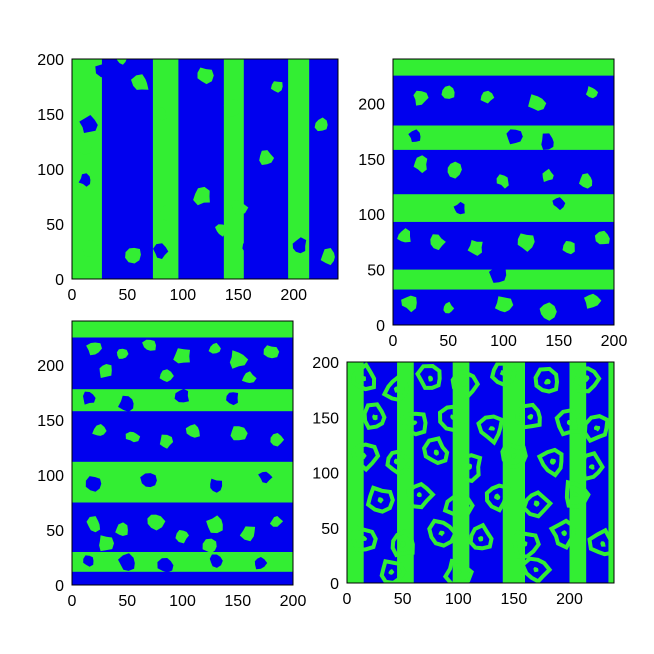  What do you see at coordinates (347, 599) in the screenshot?
I see `x-tick-label: 0` at bounding box center [347, 599].